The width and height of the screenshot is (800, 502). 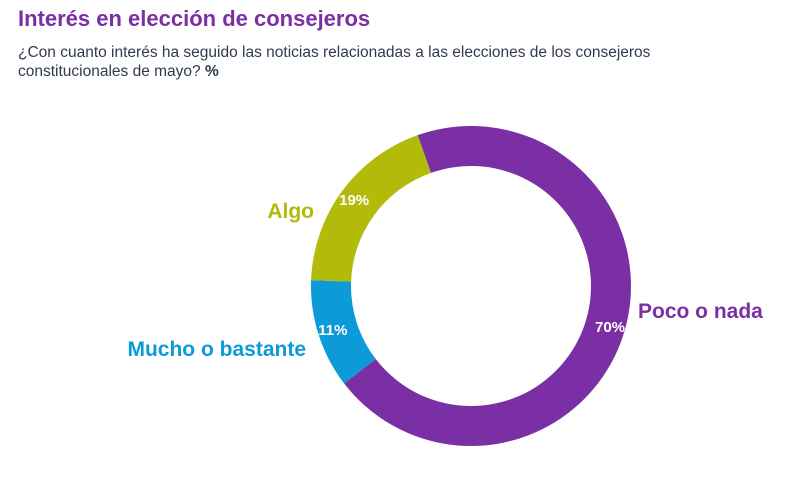 I want to click on category-label-mucho-o-bastante: Mucho o bastante, so click(x=216, y=349).